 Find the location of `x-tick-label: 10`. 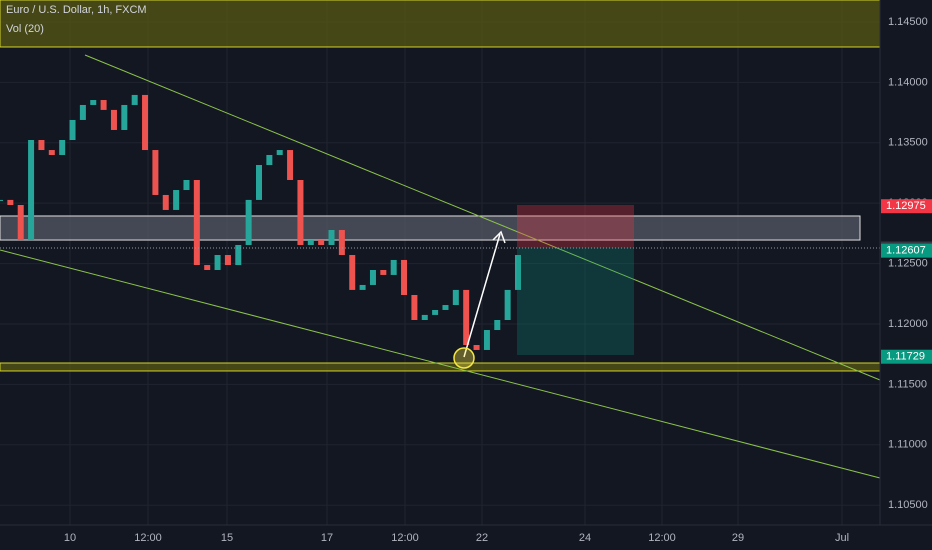

x-tick-label: 10 is located at coordinates (70, 538).